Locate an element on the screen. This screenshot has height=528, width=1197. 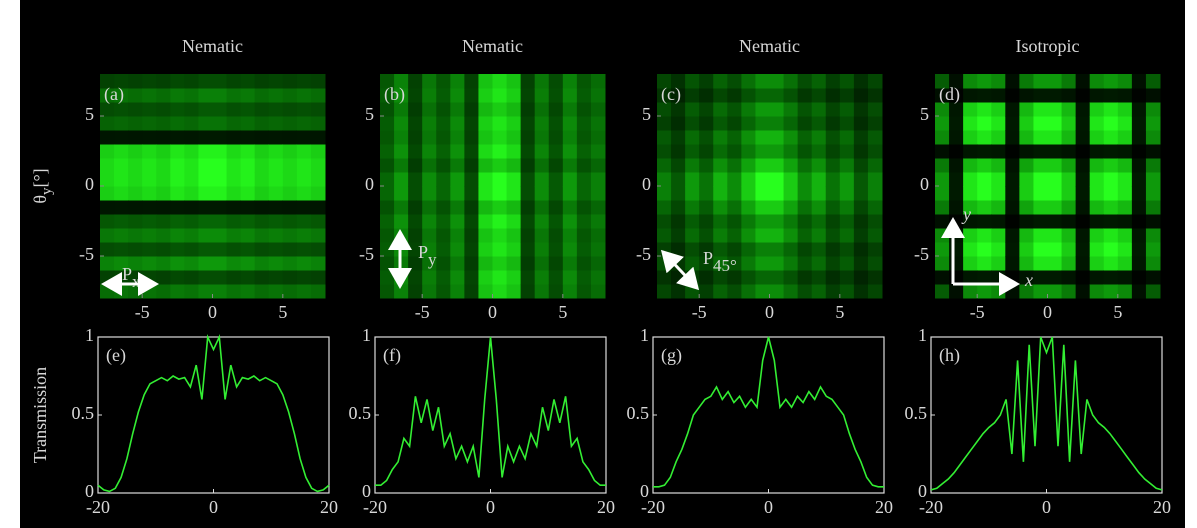
y-tick-label: 0.5 is located at coordinates (83, 413).